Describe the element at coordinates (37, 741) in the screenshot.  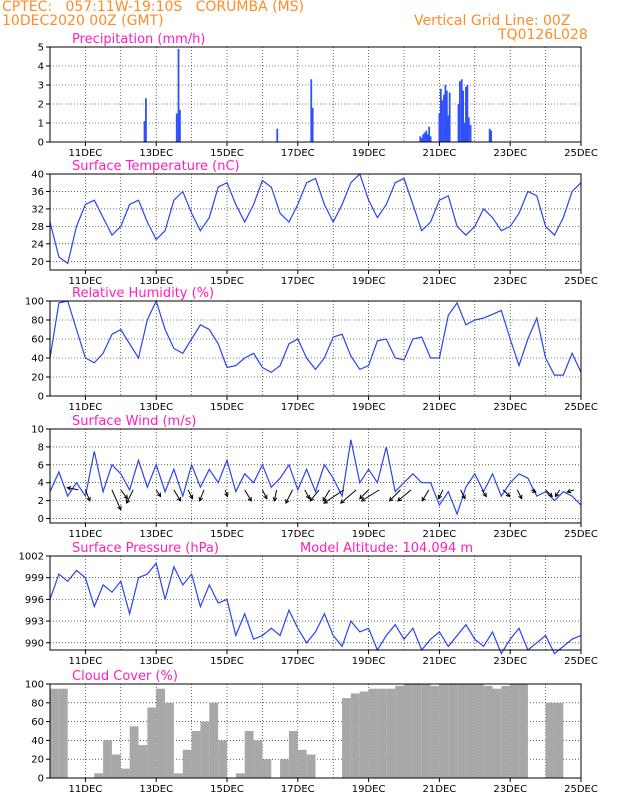
I see `y-tick-label: 40` at that location.